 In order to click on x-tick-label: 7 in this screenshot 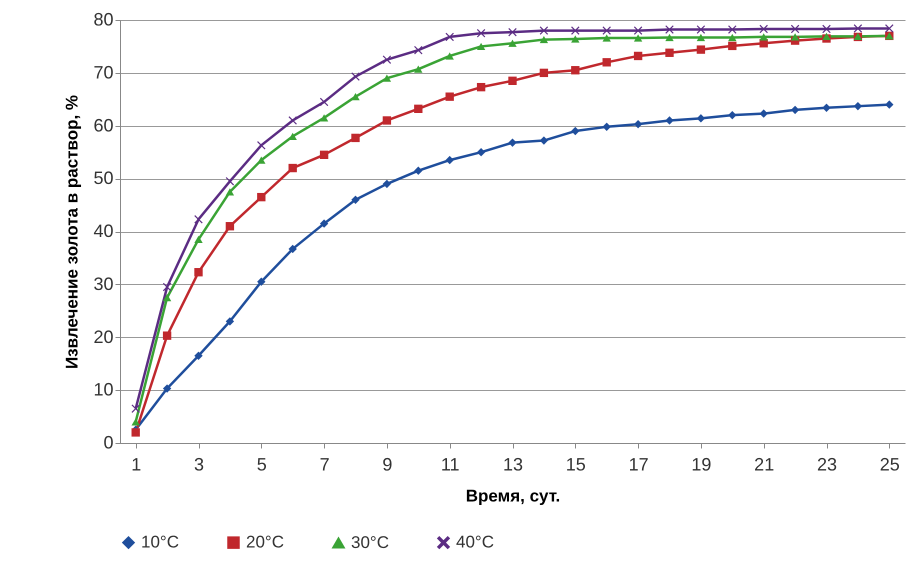, I will do `click(325, 464)`.